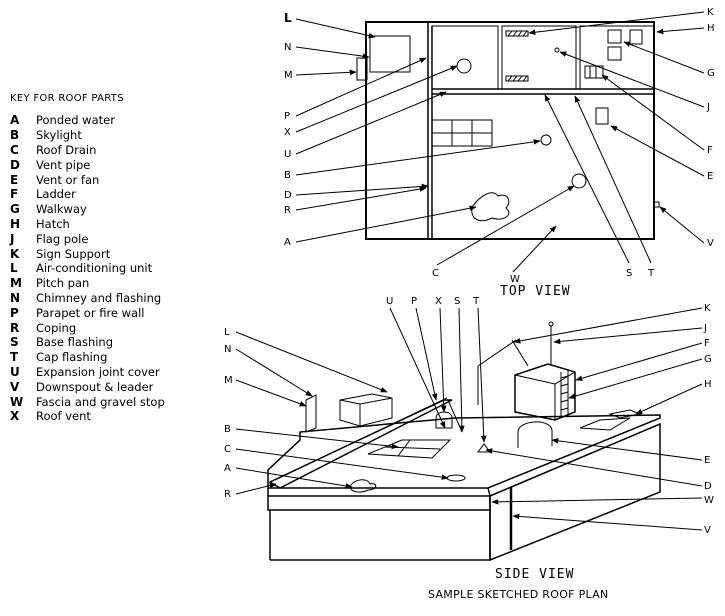  Describe the element at coordinates (709, 500) in the screenshot. I see `side-label-W: W` at that location.